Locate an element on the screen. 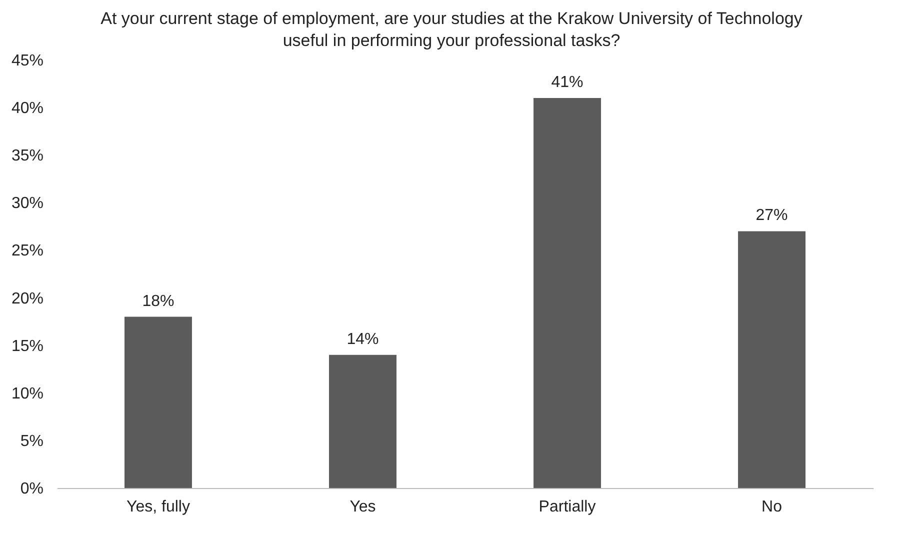  y-tick-label: 25% is located at coordinates (27, 251).